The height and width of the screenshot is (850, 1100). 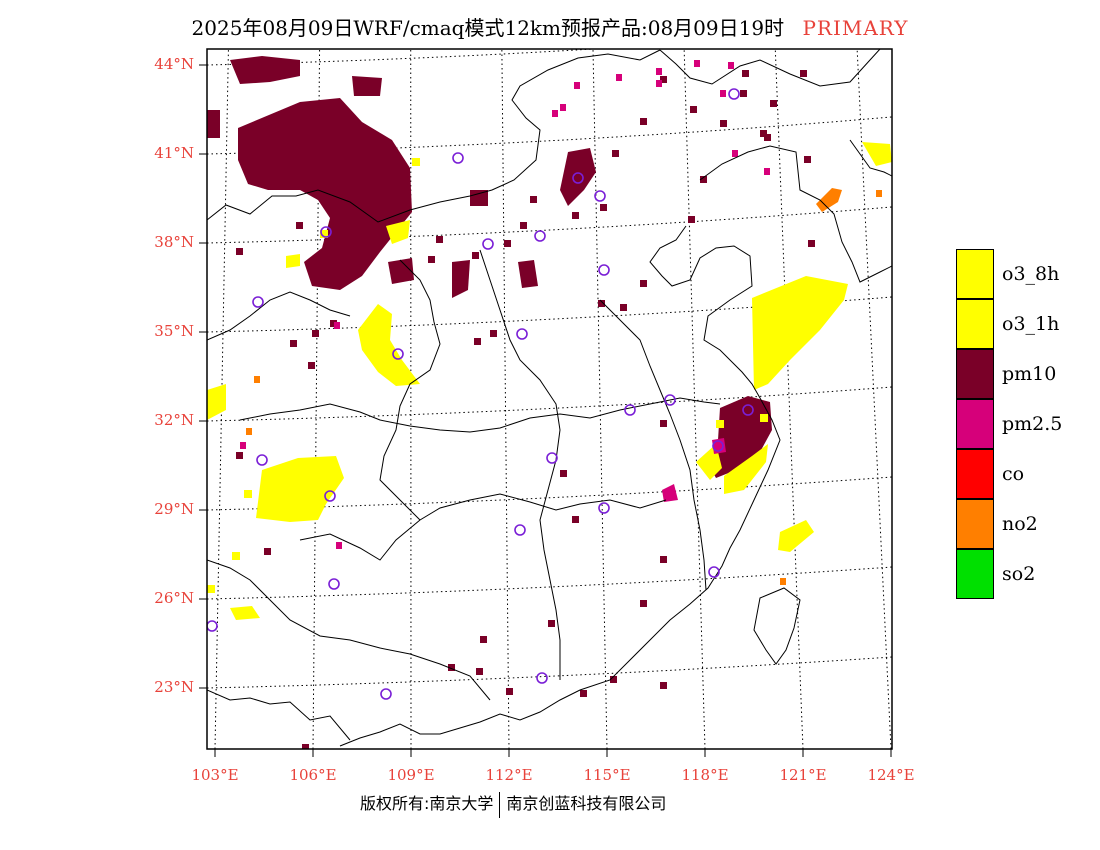 What do you see at coordinates (891, 775) in the screenshot?
I see `longitude-label: 124°E` at bounding box center [891, 775].